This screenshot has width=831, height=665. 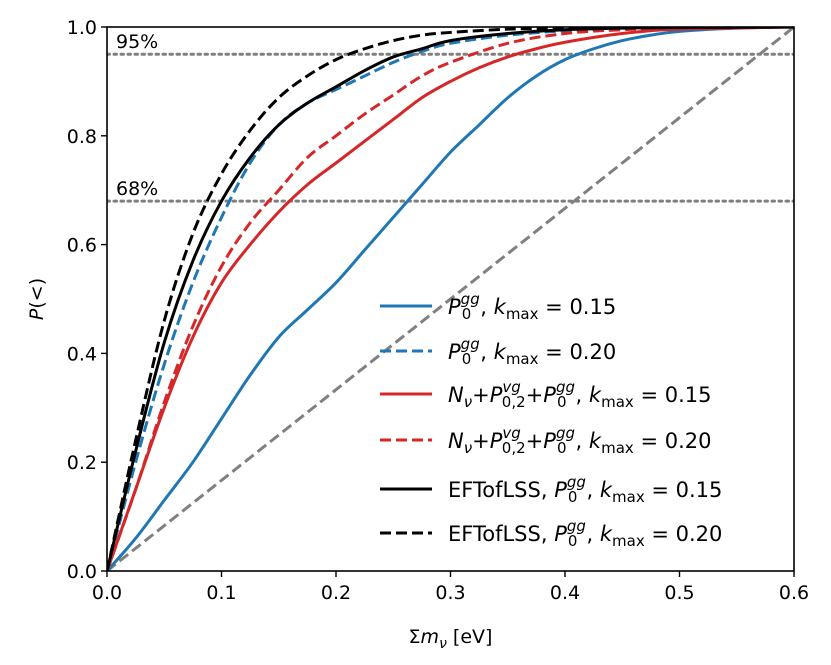 I want to click on y-tick-label: 1.0, so click(x=82, y=28).